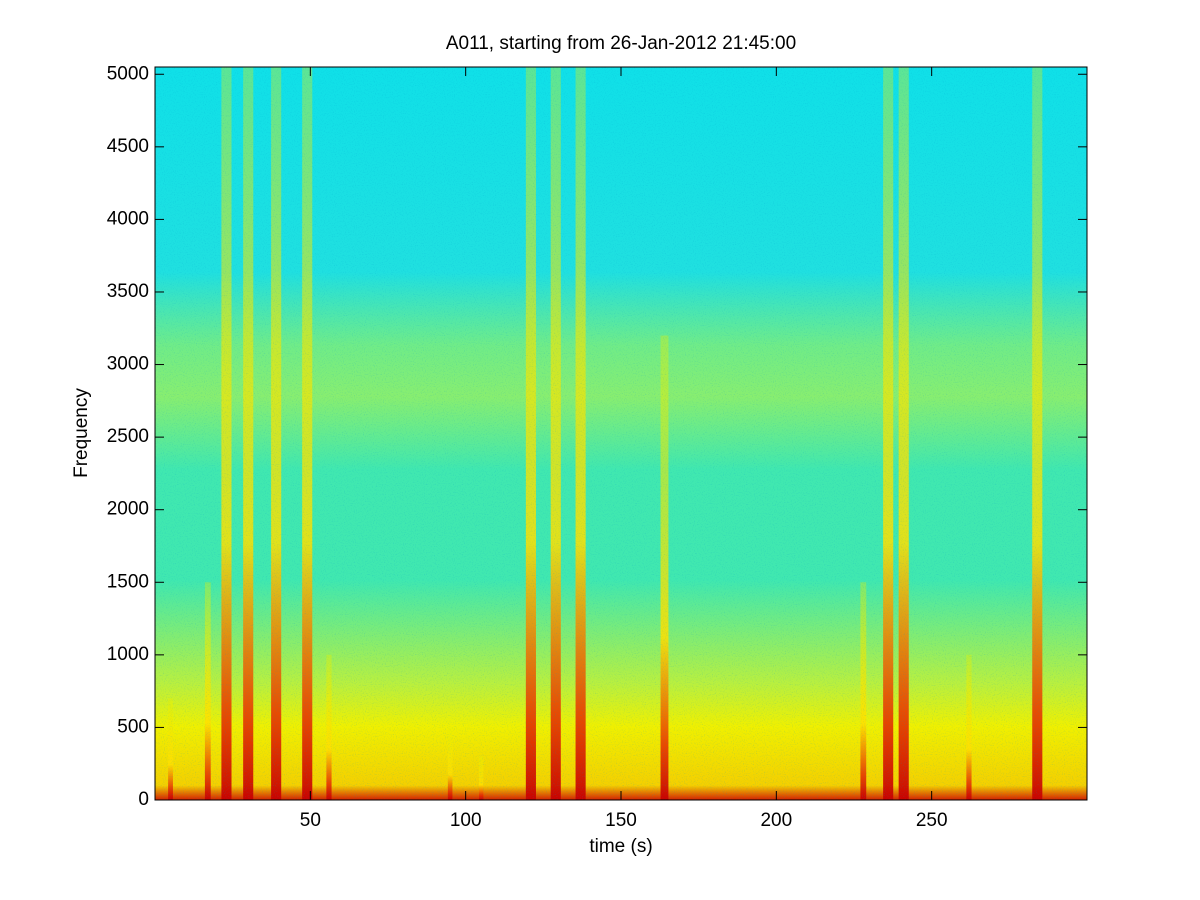 The width and height of the screenshot is (1200, 900). Describe the element at coordinates (128, 291) in the screenshot. I see `y-tick-label: 3500` at that location.